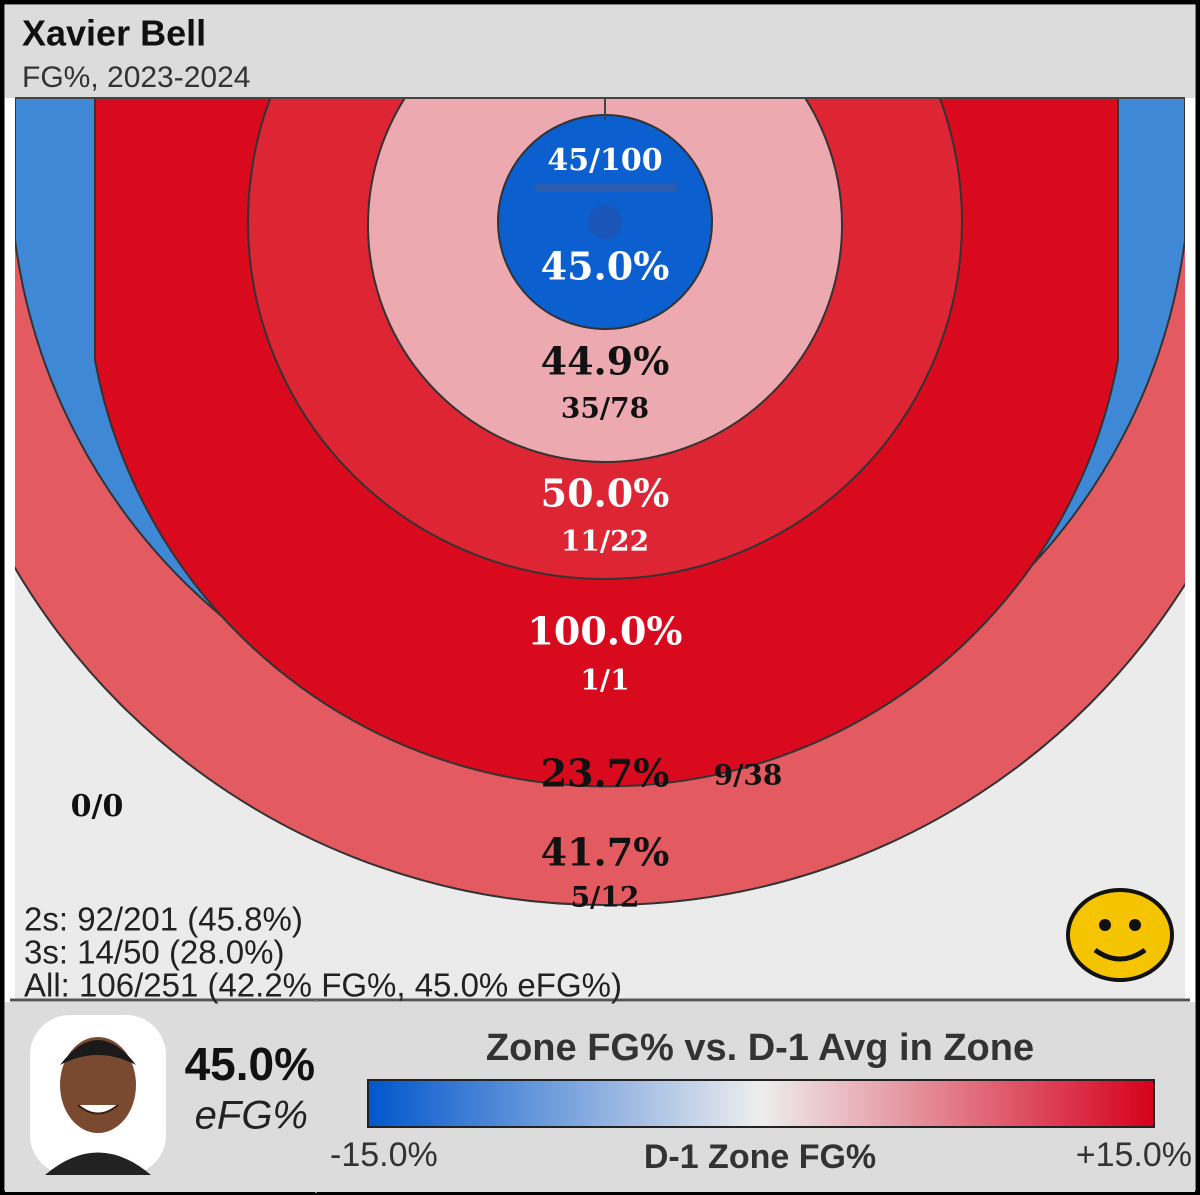 This screenshot has height=1195, width=1200. Describe the element at coordinates (761, 1103) in the screenshot. I see `legend-gradient` at that location.